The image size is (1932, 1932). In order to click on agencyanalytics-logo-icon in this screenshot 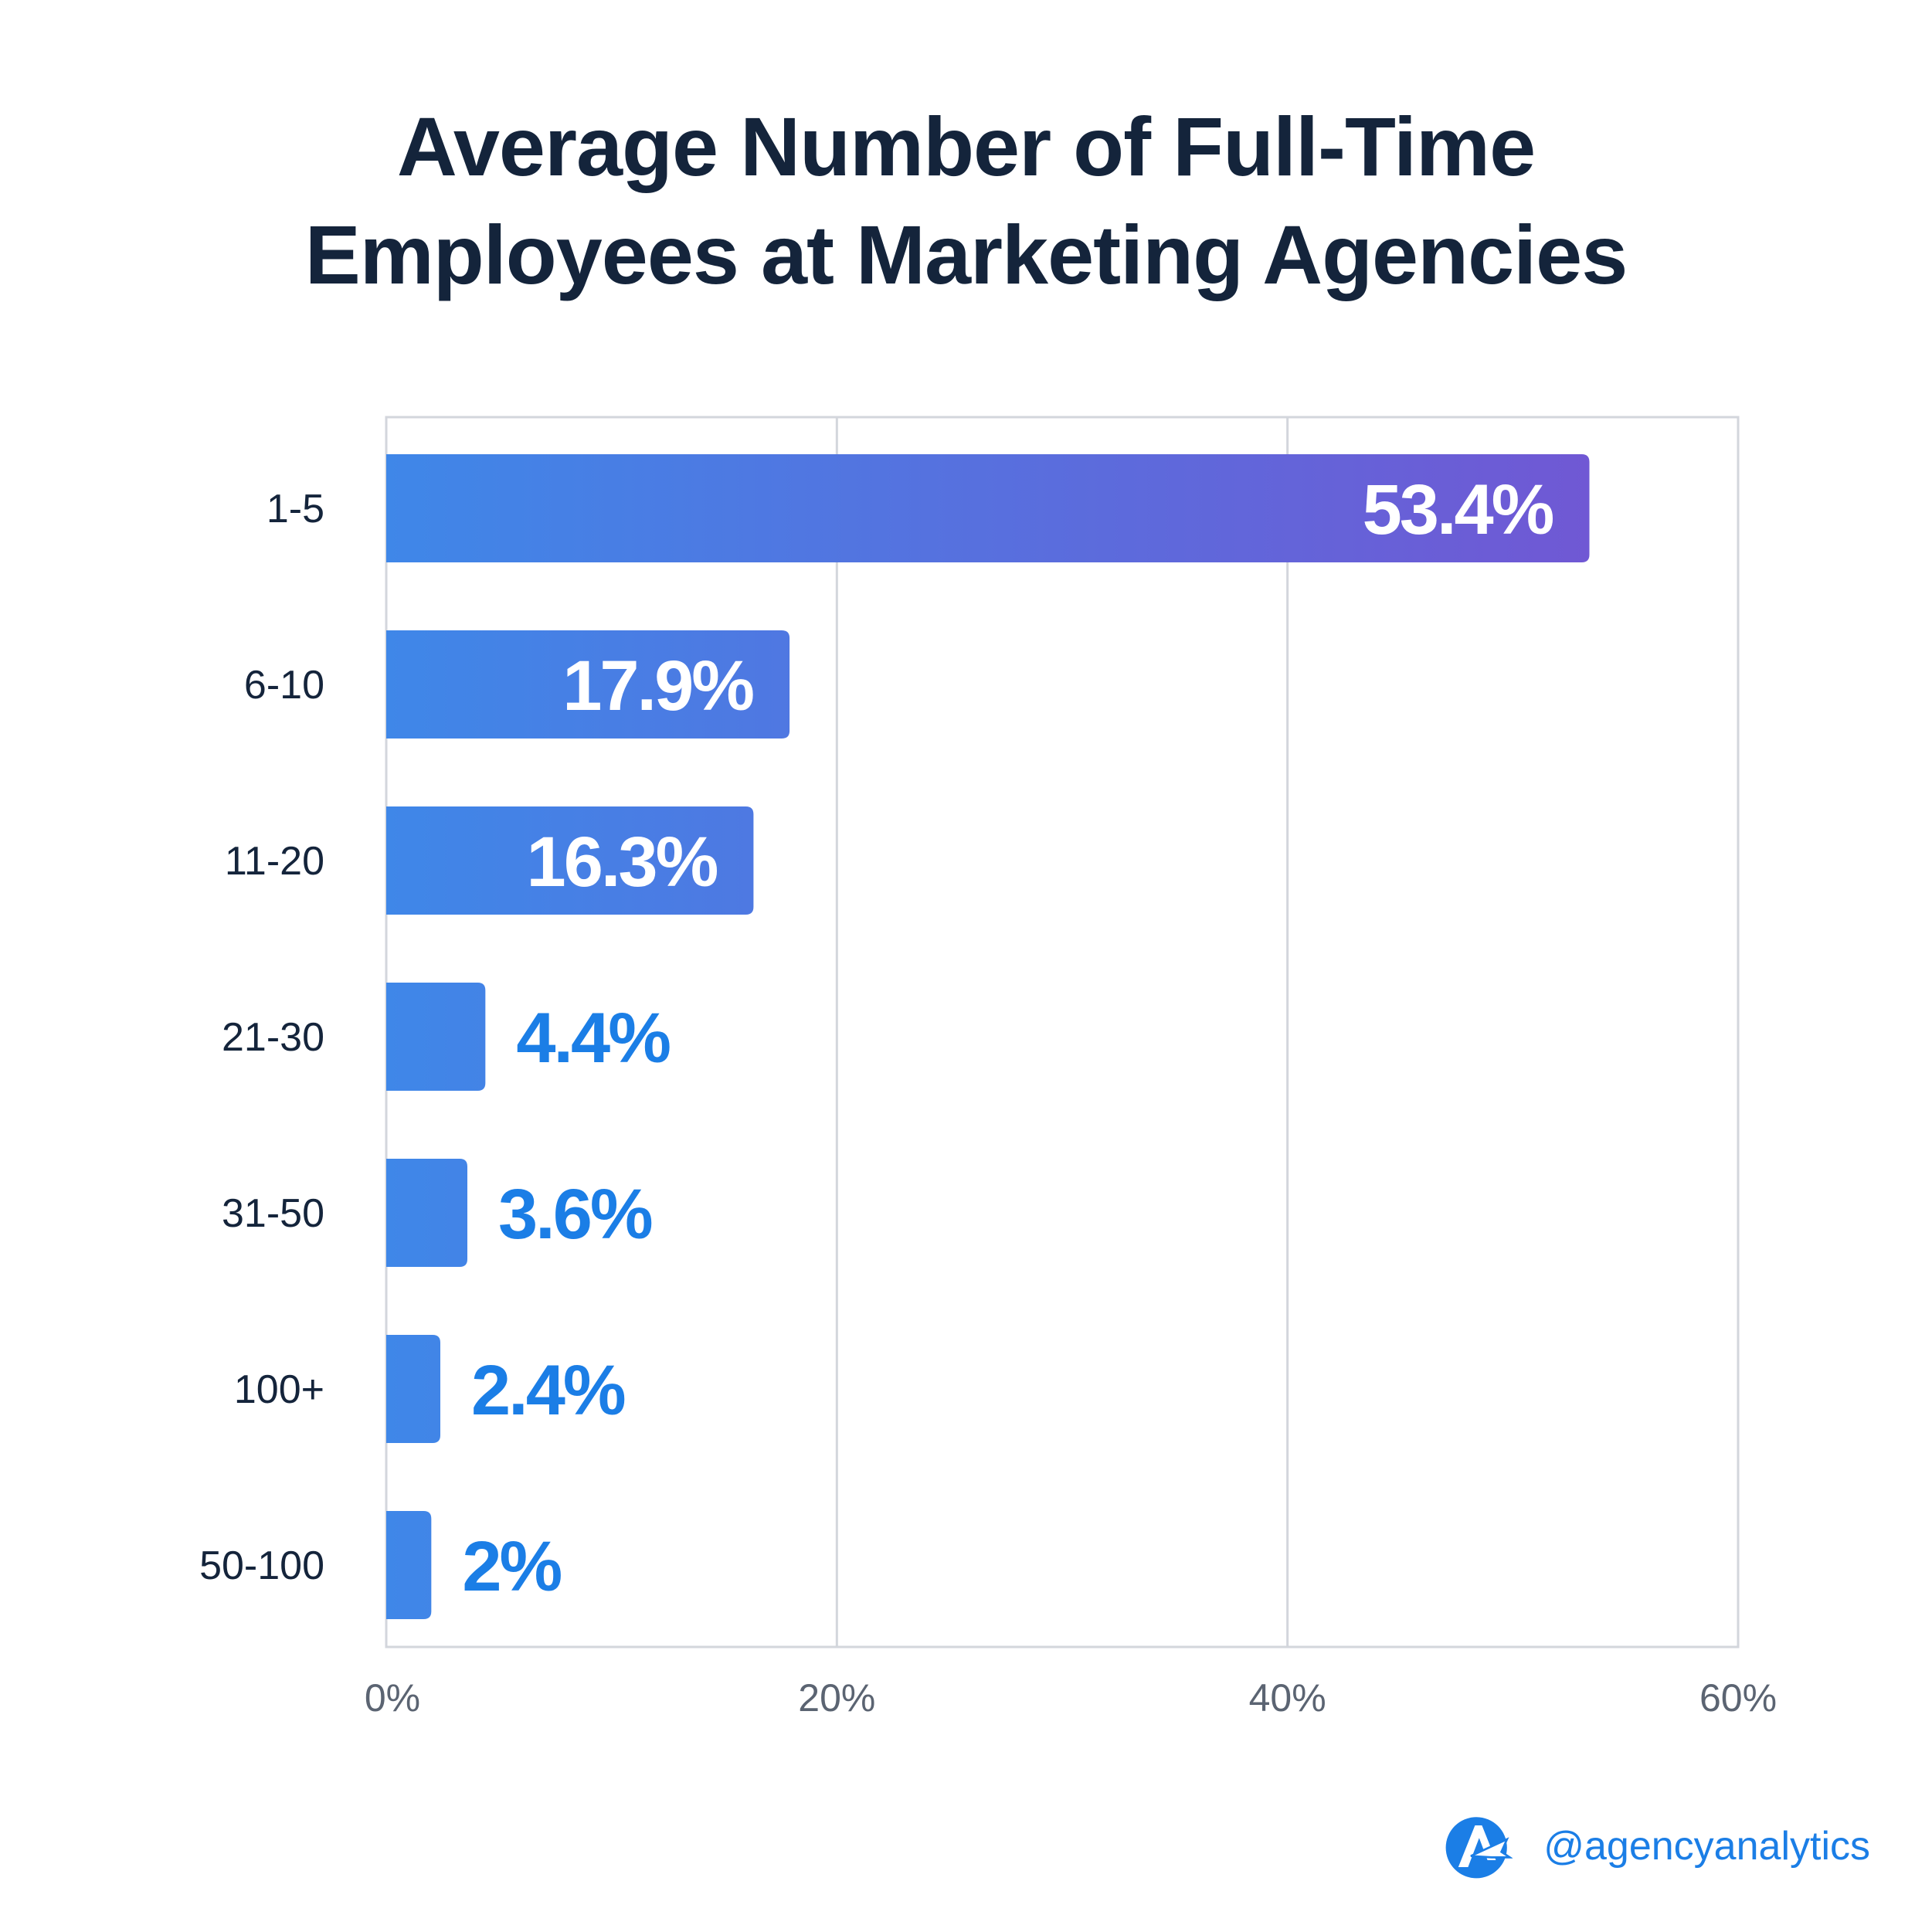, I will do `click(1478, 1846)`.